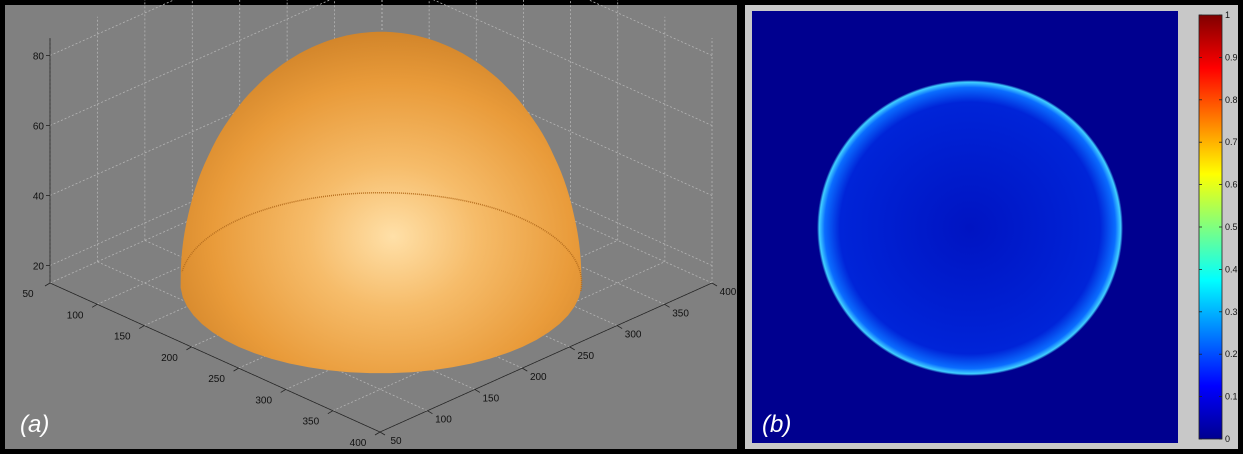 This screenshot has height=454, width=1243. I want to click on x-tick-label: 400, so click(358, 443).